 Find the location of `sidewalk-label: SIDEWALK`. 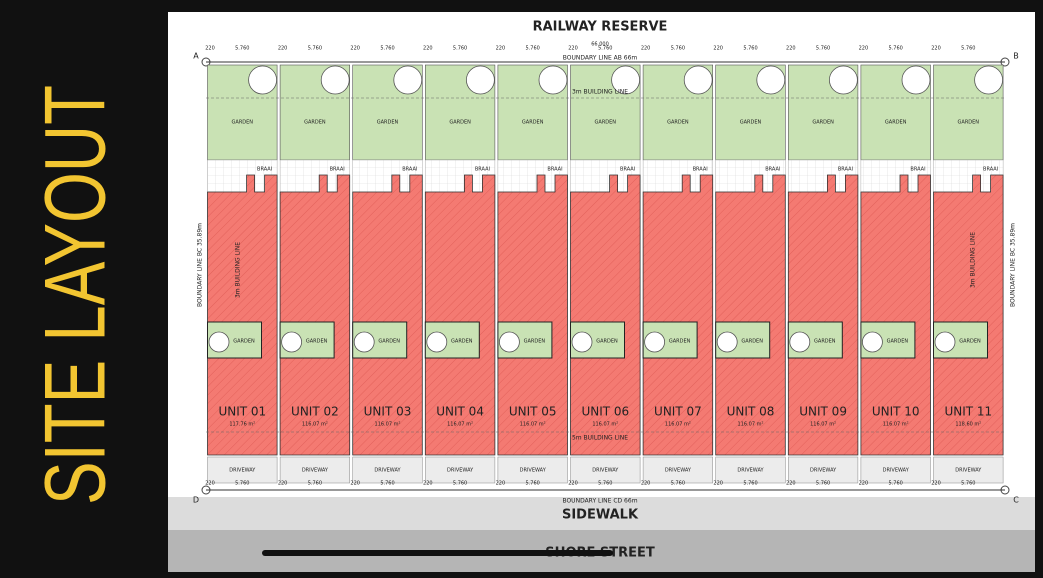

sidewalk-label: SIDEWALK is located at coordinates (600, 515).